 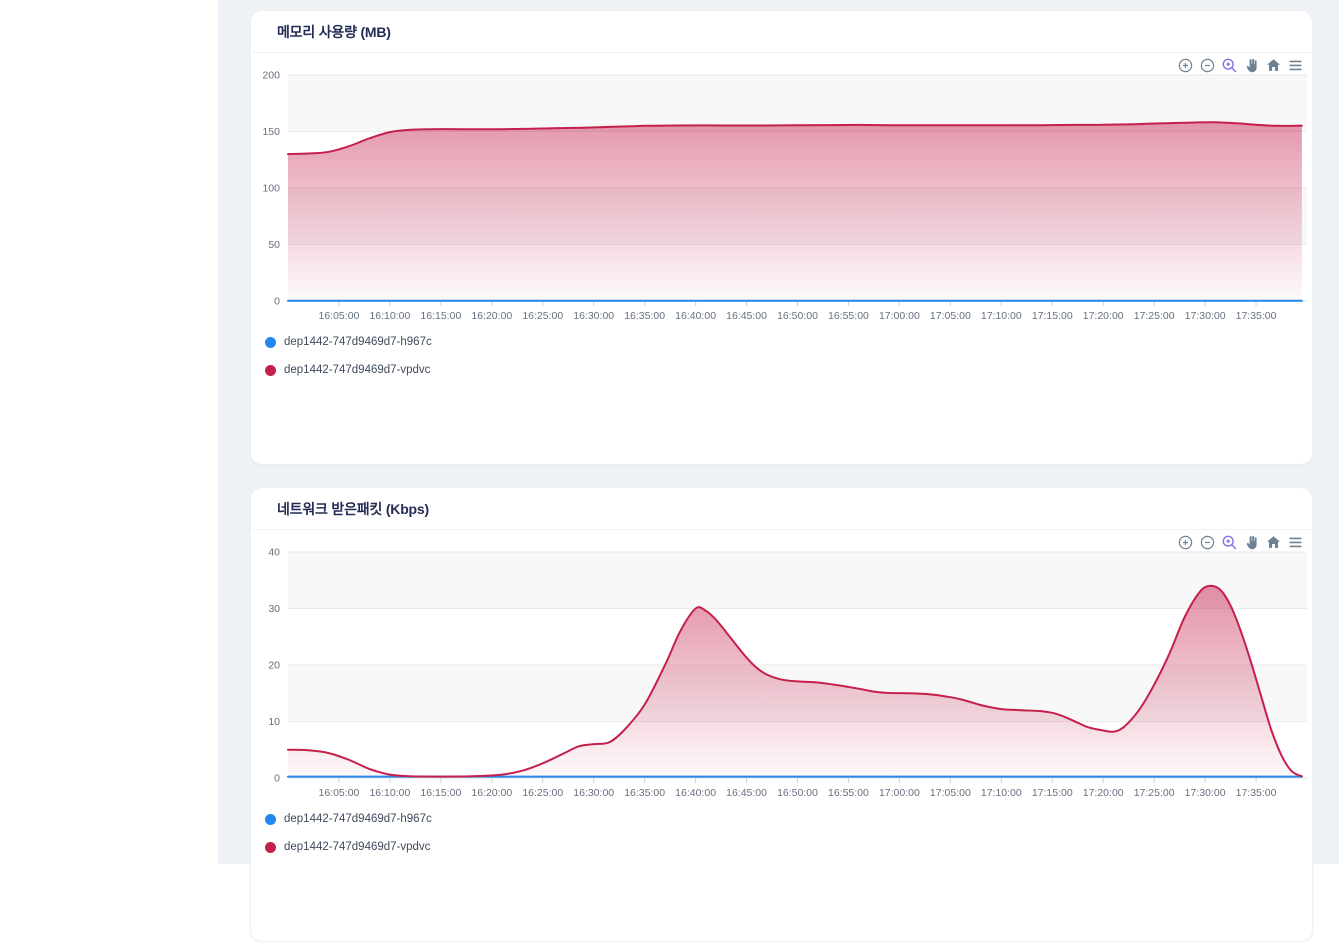 What do you see at coordinates (271, 189) in the screenshot?
I see `y-axis-label: 100` at bounding box center [271, 189].